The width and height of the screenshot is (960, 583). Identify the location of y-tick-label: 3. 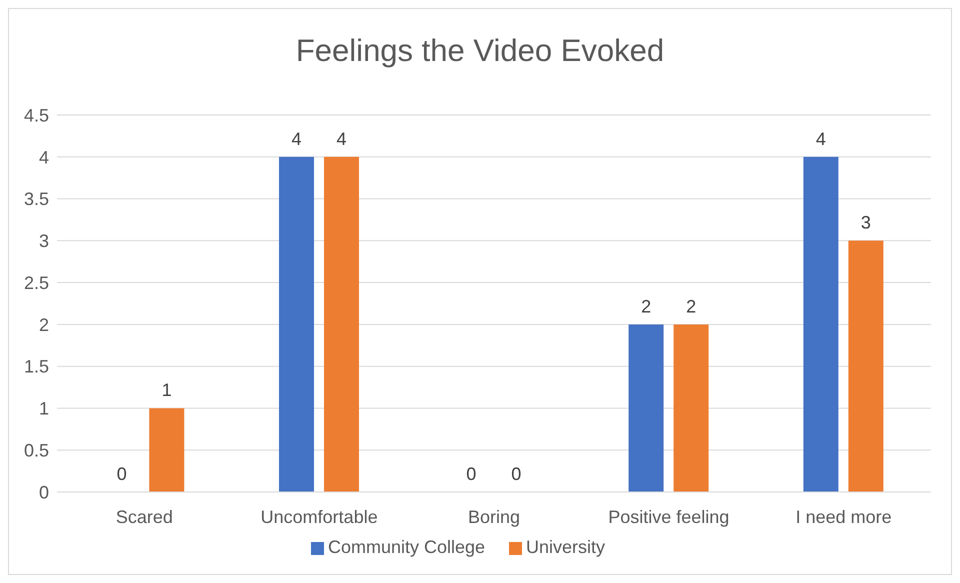
(43, 241).